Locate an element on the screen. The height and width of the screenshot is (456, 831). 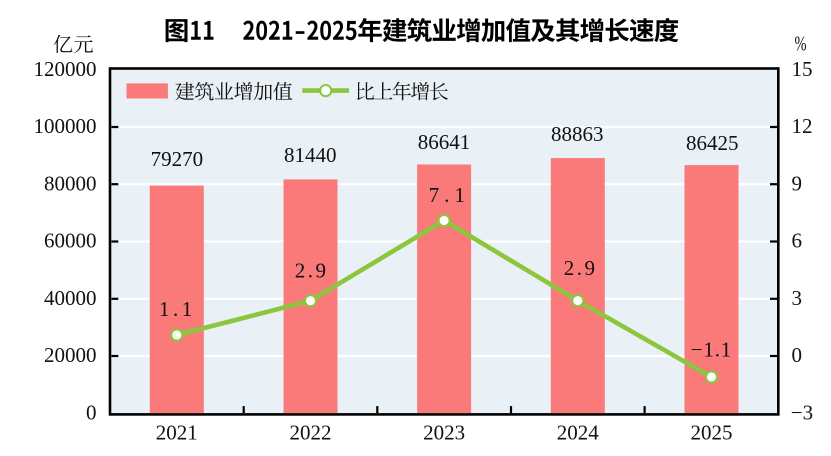
svg-text: 1.1 is located at coordinates (177, 309).